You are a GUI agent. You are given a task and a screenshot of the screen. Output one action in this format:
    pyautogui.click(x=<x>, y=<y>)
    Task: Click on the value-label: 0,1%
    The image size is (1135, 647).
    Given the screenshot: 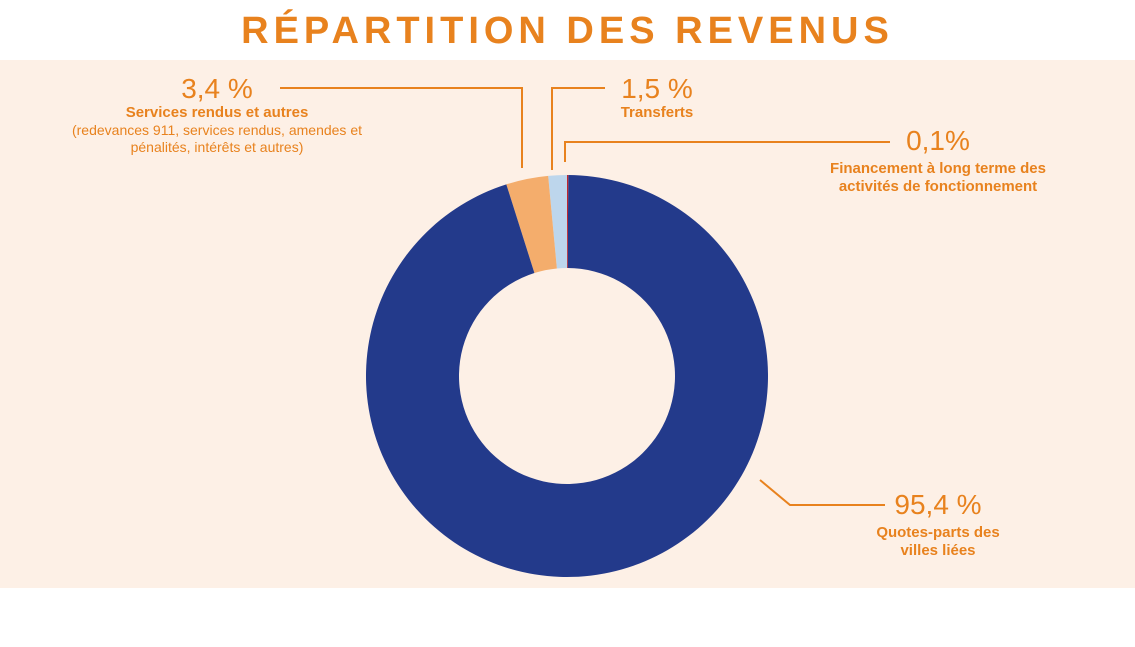 What is the action you would take?
    pyautogui.click(x=938, y=140)
    